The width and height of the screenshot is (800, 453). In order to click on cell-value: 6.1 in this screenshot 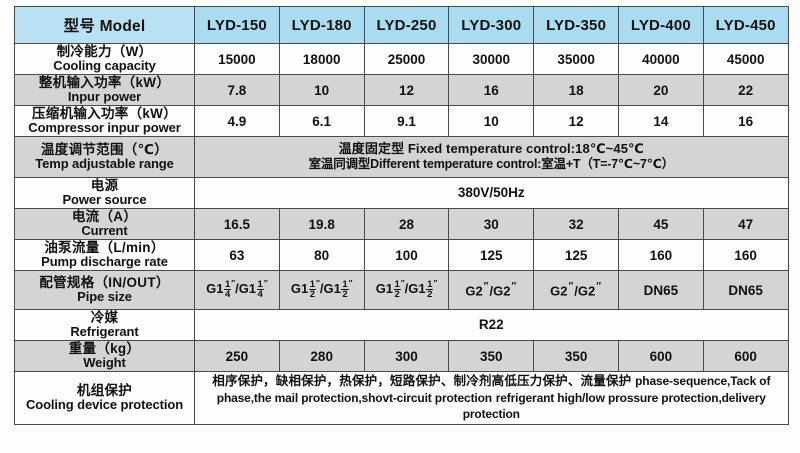, I will do `click(321, 121)`.